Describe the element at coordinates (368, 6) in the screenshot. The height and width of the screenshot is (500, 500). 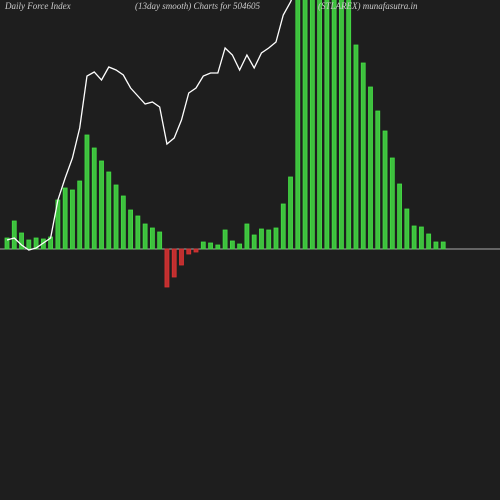
I see `chart-source: (STLAREX) munafasutra.in` at that location.